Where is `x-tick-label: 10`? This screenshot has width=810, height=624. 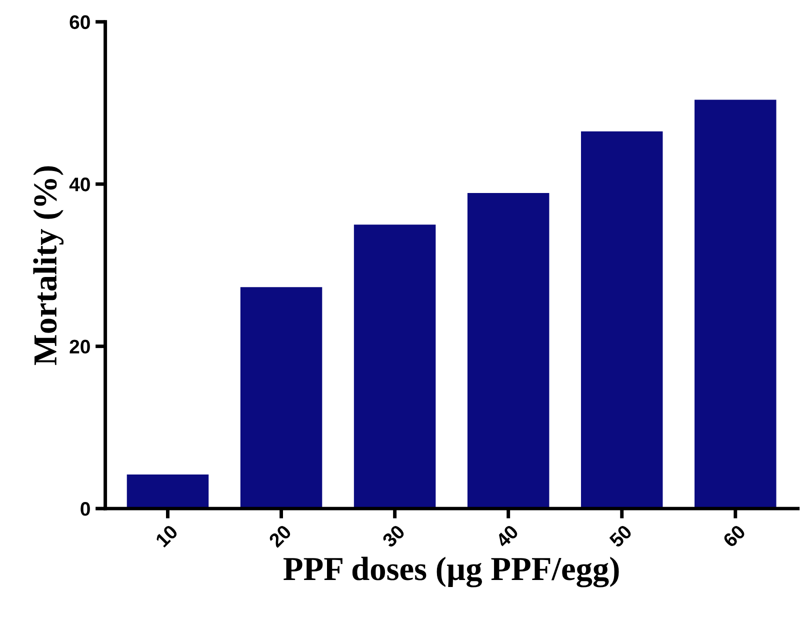
x-tick-label: 10 is located at coordinates (166, 536).